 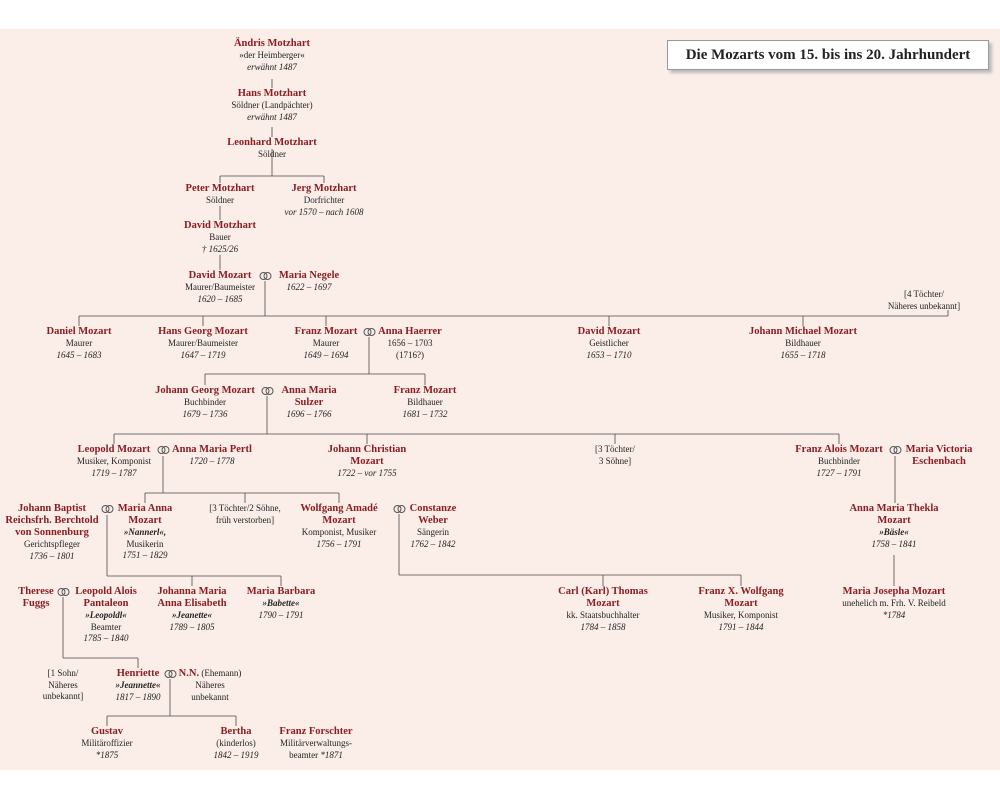 I want to click on person-nickname: »Jeannette«, so click(x=138, y=685).